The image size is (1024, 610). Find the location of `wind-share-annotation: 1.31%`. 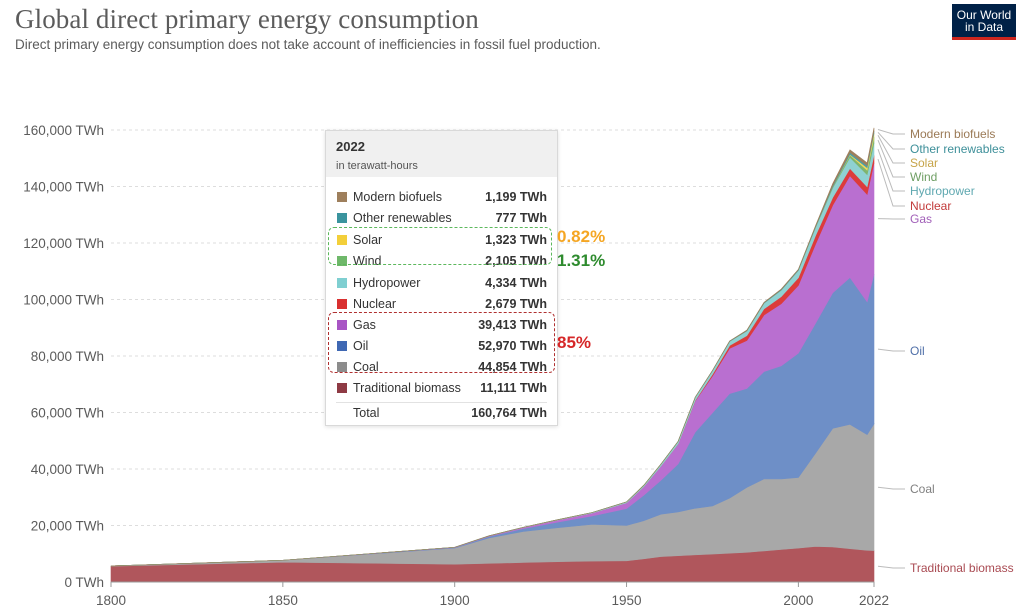

wind-share-annotation: 1.31% is located at coordinates (581, 260).